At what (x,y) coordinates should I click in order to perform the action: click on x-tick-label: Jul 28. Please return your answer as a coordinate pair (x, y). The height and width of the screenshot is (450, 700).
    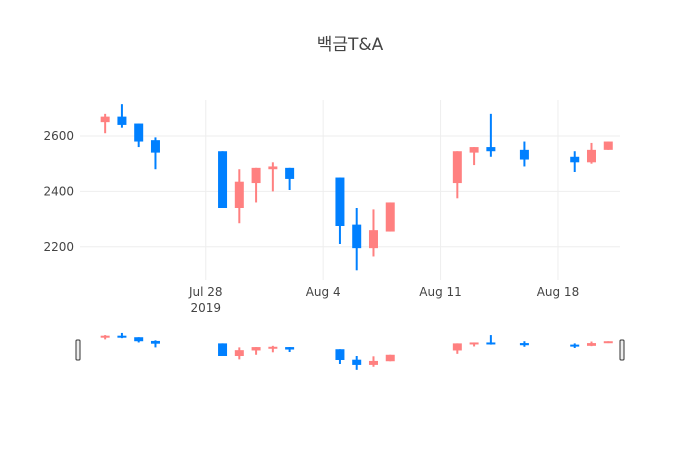
    Looking at the image, I should click on (205, 292).